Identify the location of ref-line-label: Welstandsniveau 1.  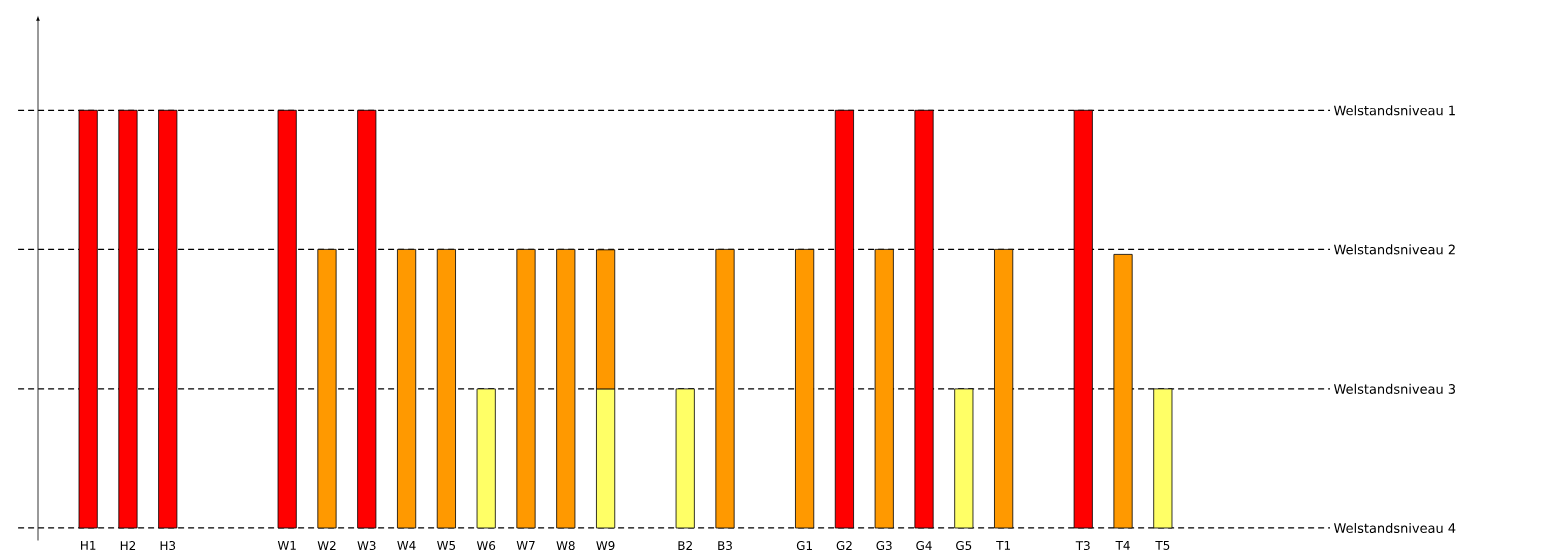
(1394, 110).